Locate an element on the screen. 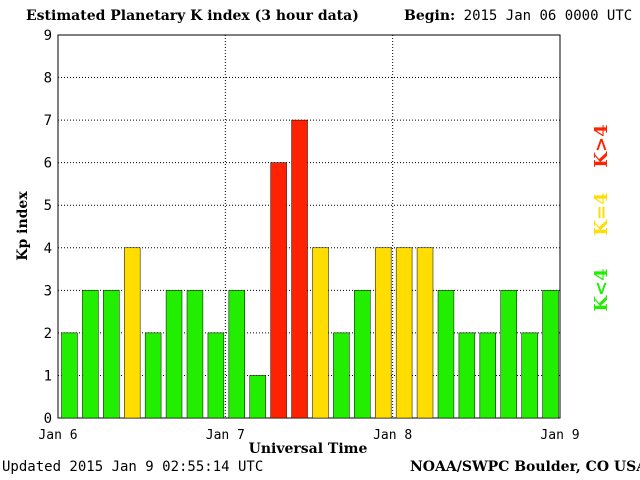  y-axis-ticks: 0 1 2 3 4 5 6 7 8 9 is located at coordinates (48, 227).